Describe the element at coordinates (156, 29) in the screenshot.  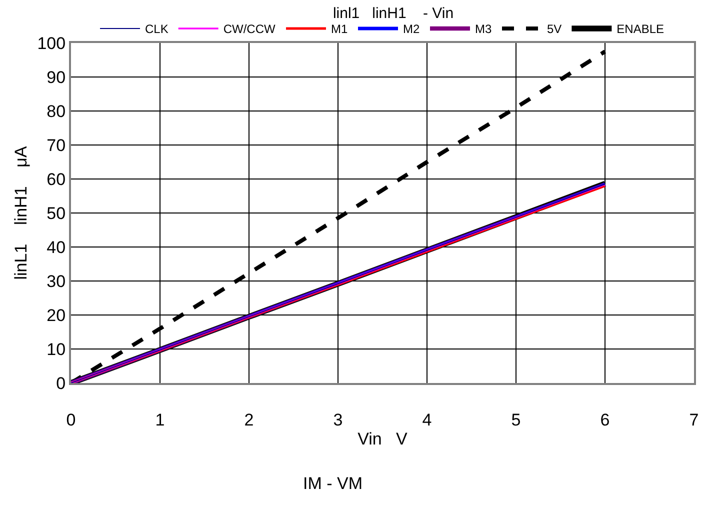
I see `legend-label: CLK` at that location.